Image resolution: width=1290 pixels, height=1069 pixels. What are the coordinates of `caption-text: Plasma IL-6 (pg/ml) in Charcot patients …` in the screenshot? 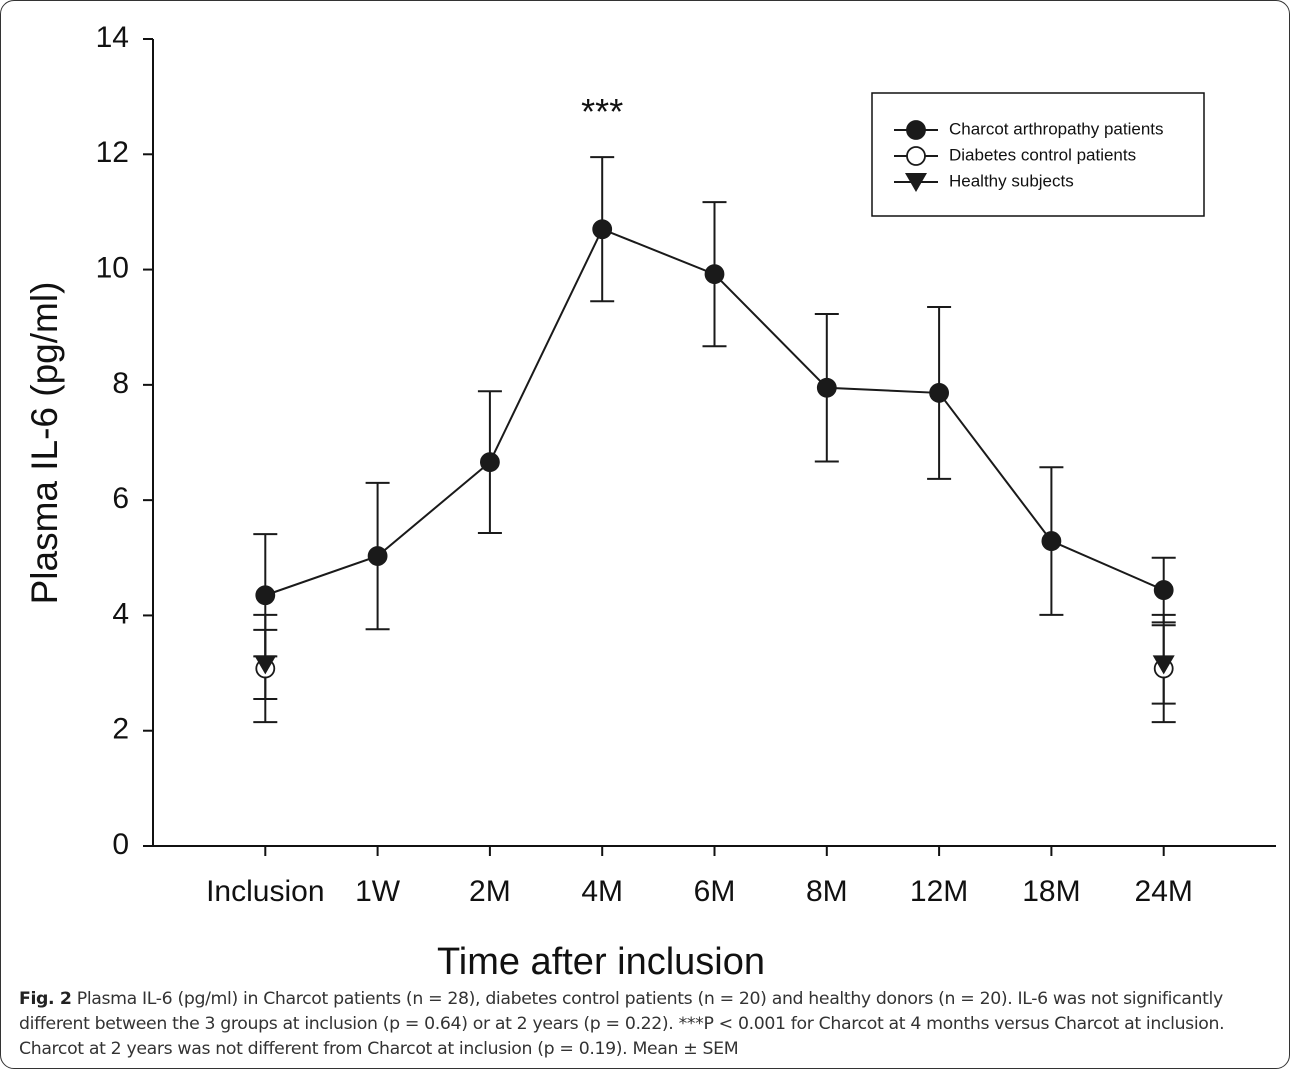 It's located at (622, 1024).